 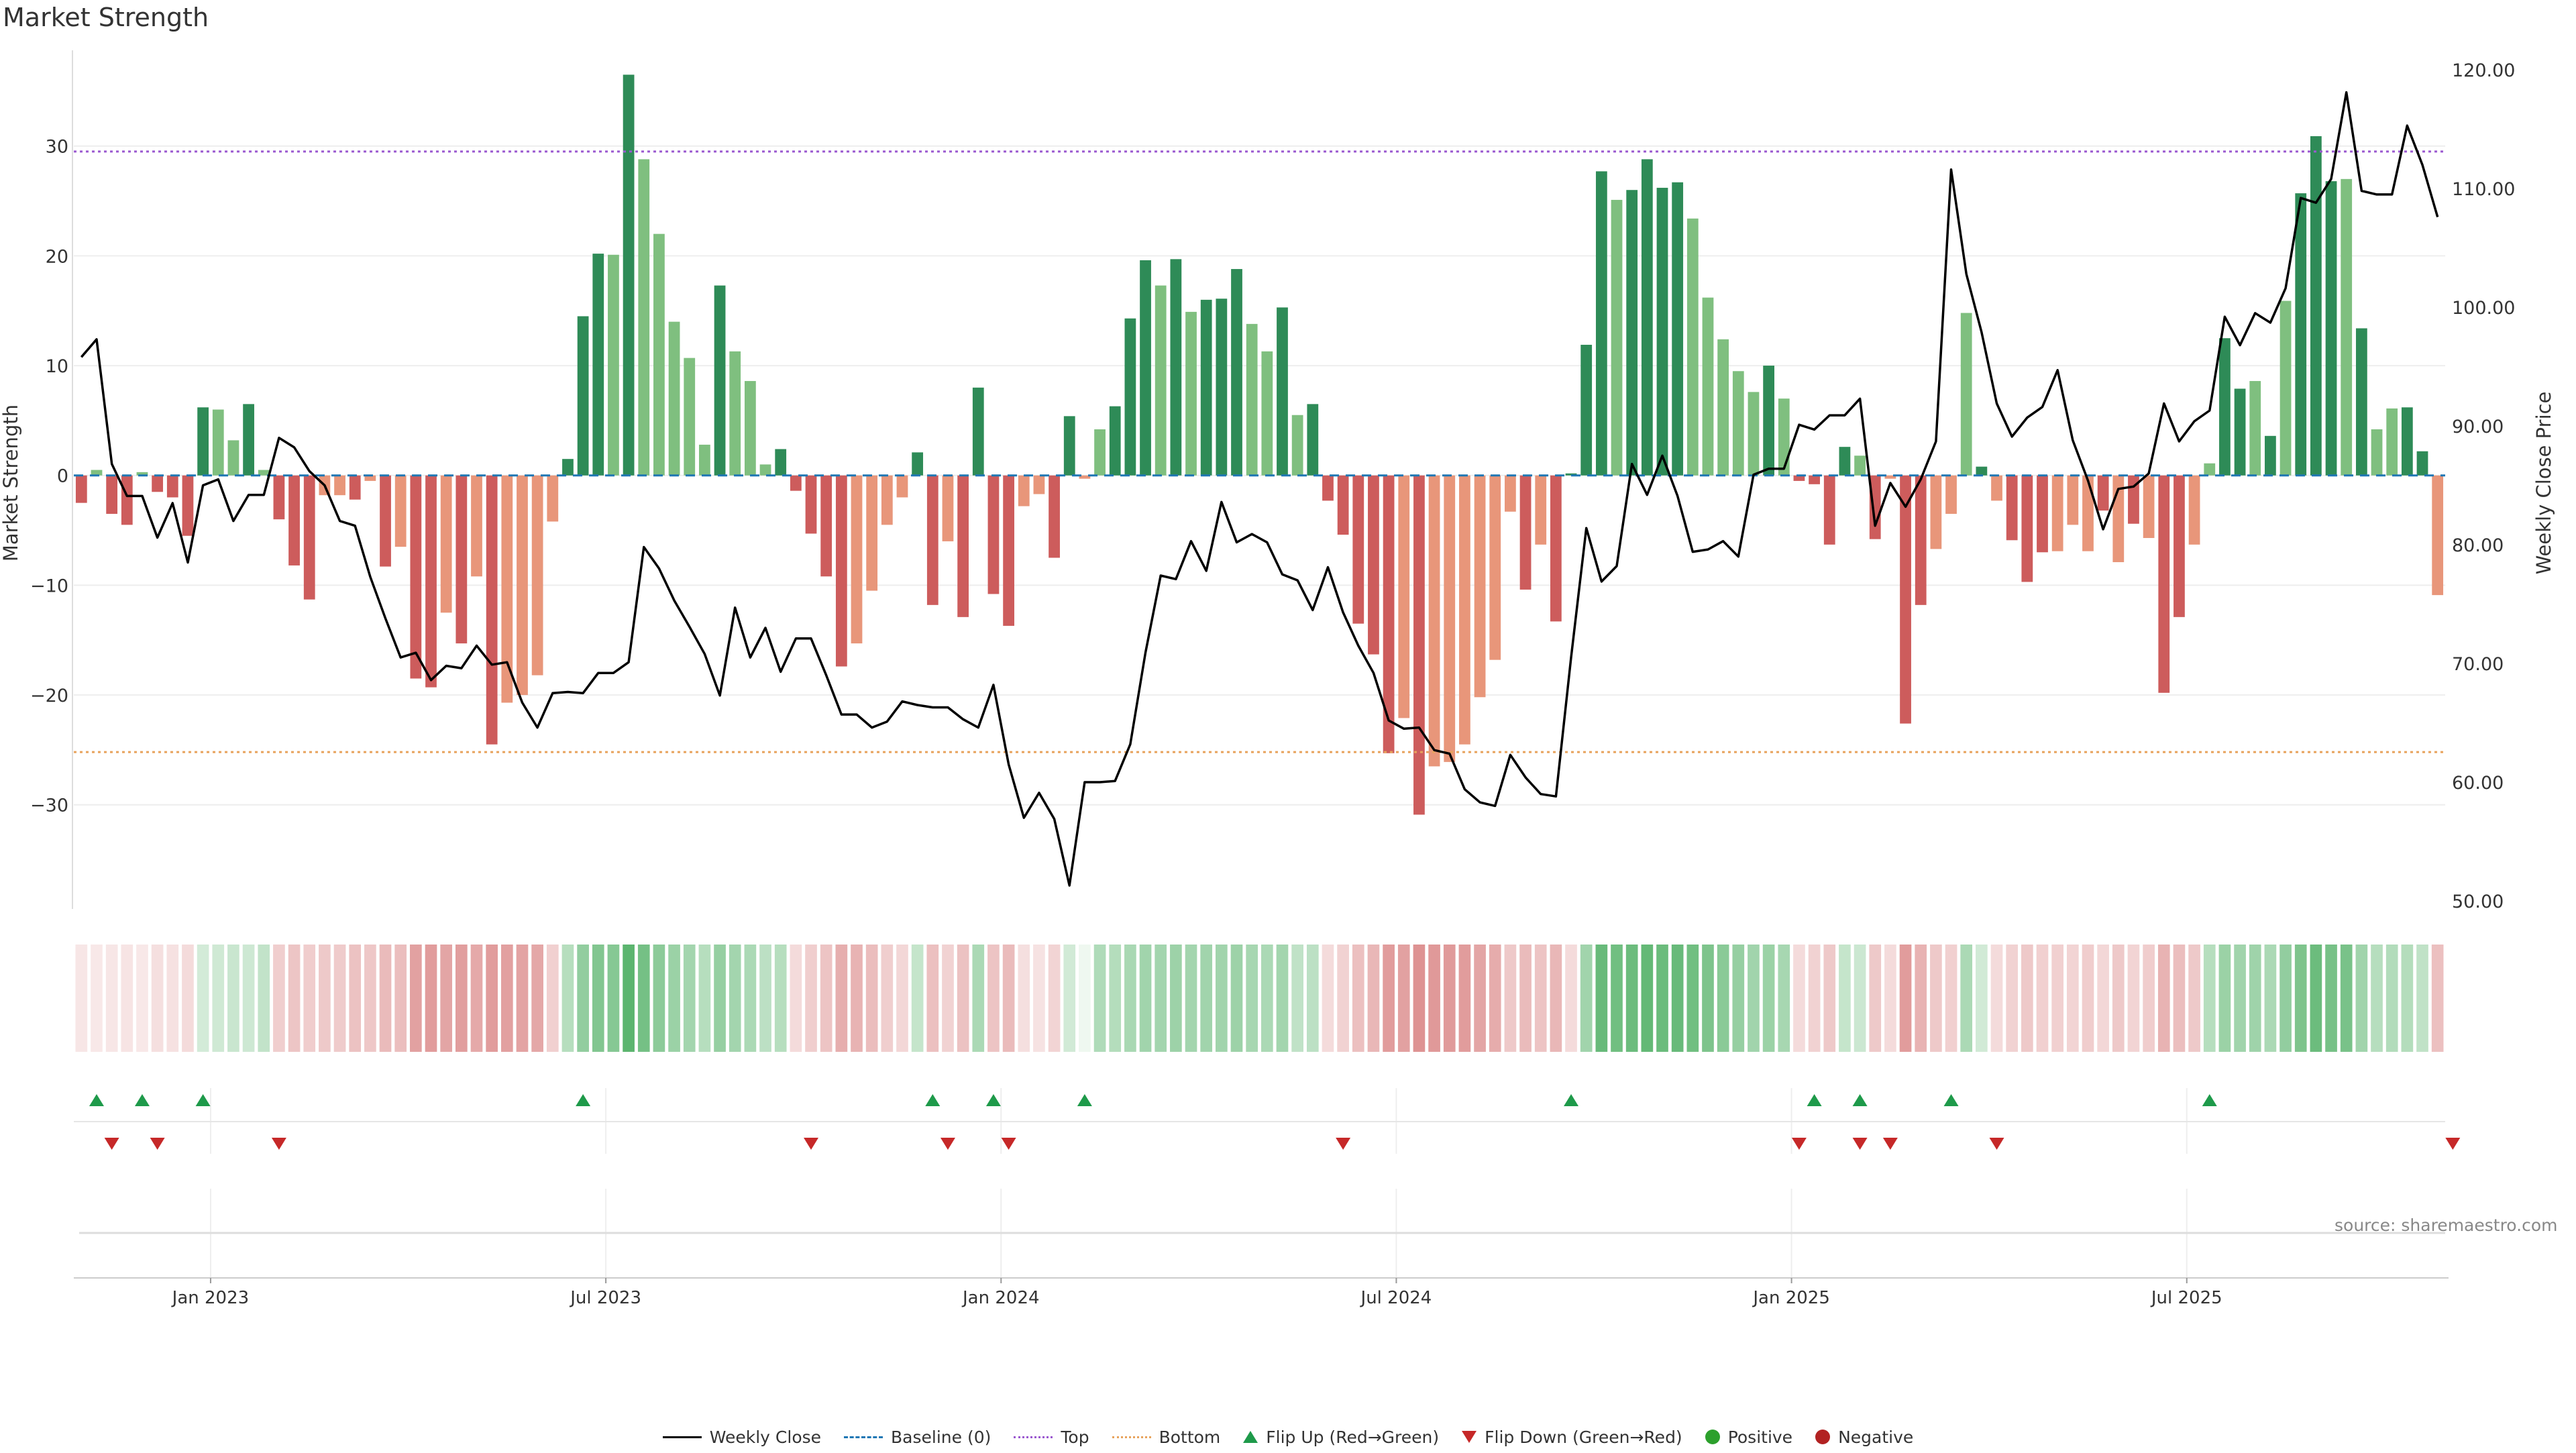 What do you see at coordinates (1166, 1438) in the screenshot?
I see `legend-bottom: Bottom` at bounding box center [1166, 1438].